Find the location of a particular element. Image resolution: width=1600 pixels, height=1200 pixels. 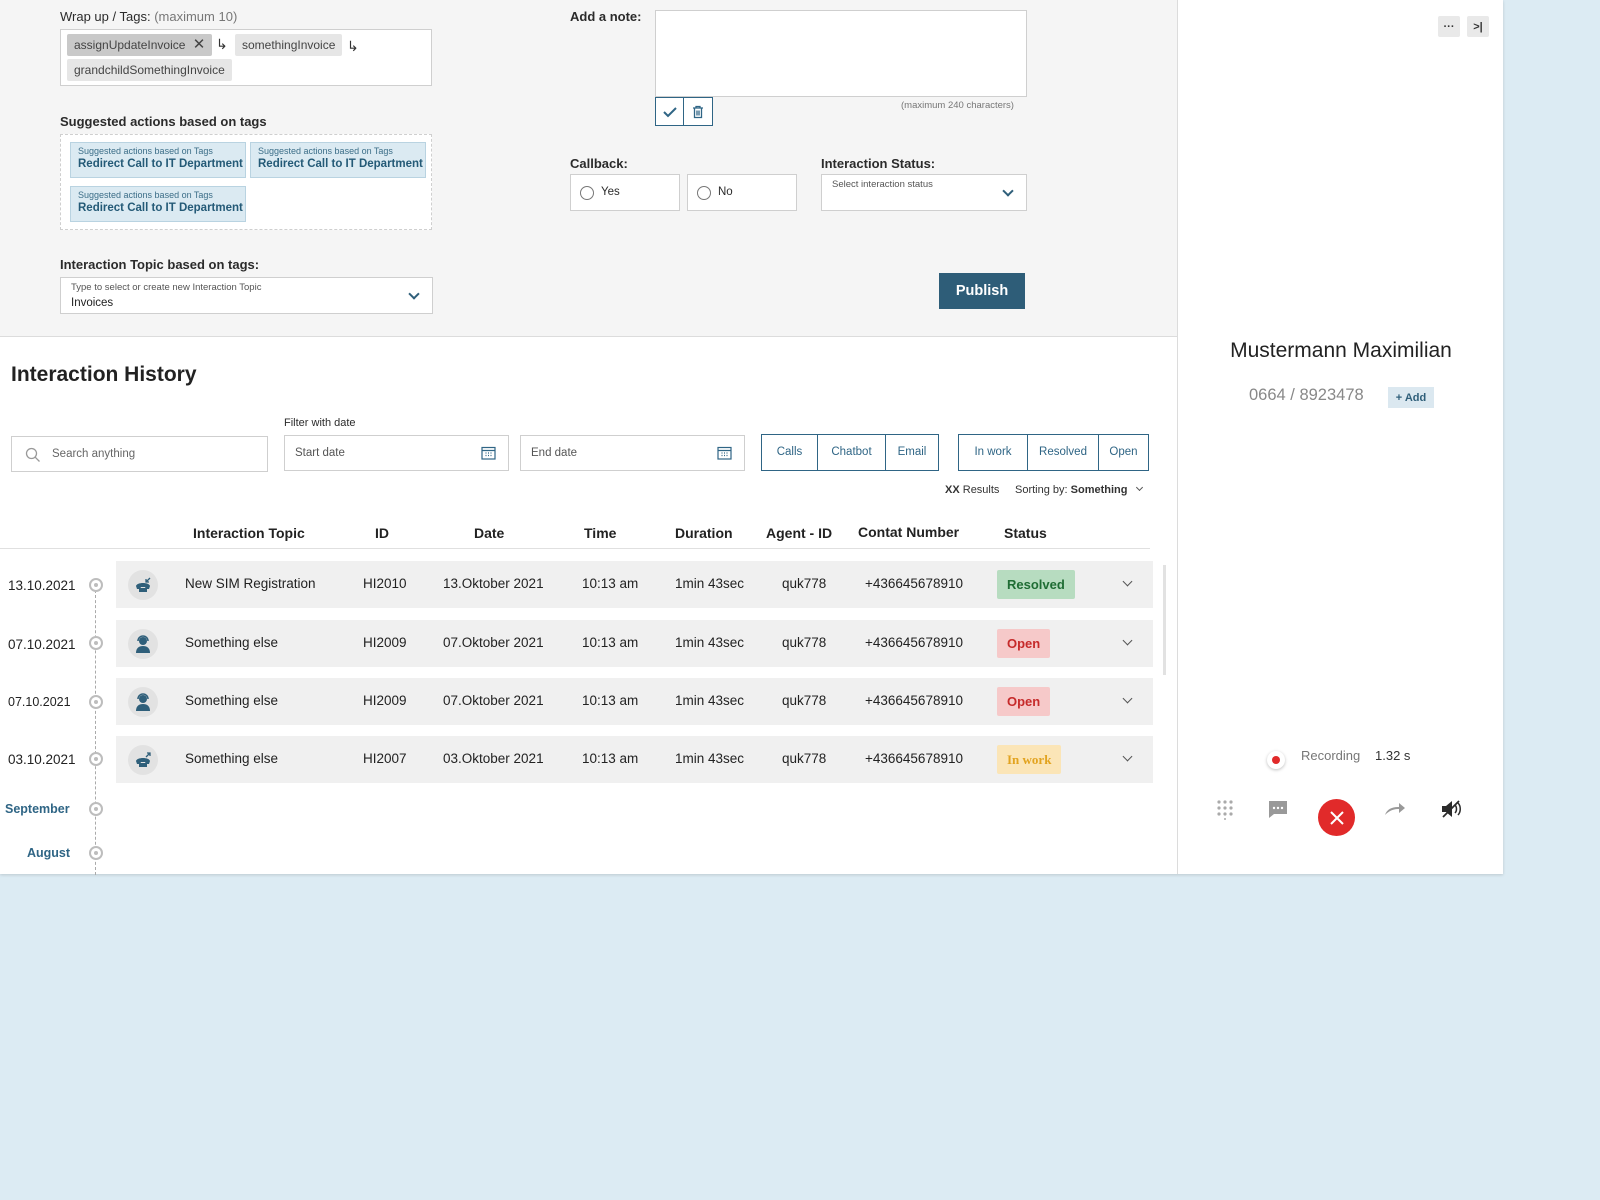

results-count: XX Results is located at coordinates (972, 490).